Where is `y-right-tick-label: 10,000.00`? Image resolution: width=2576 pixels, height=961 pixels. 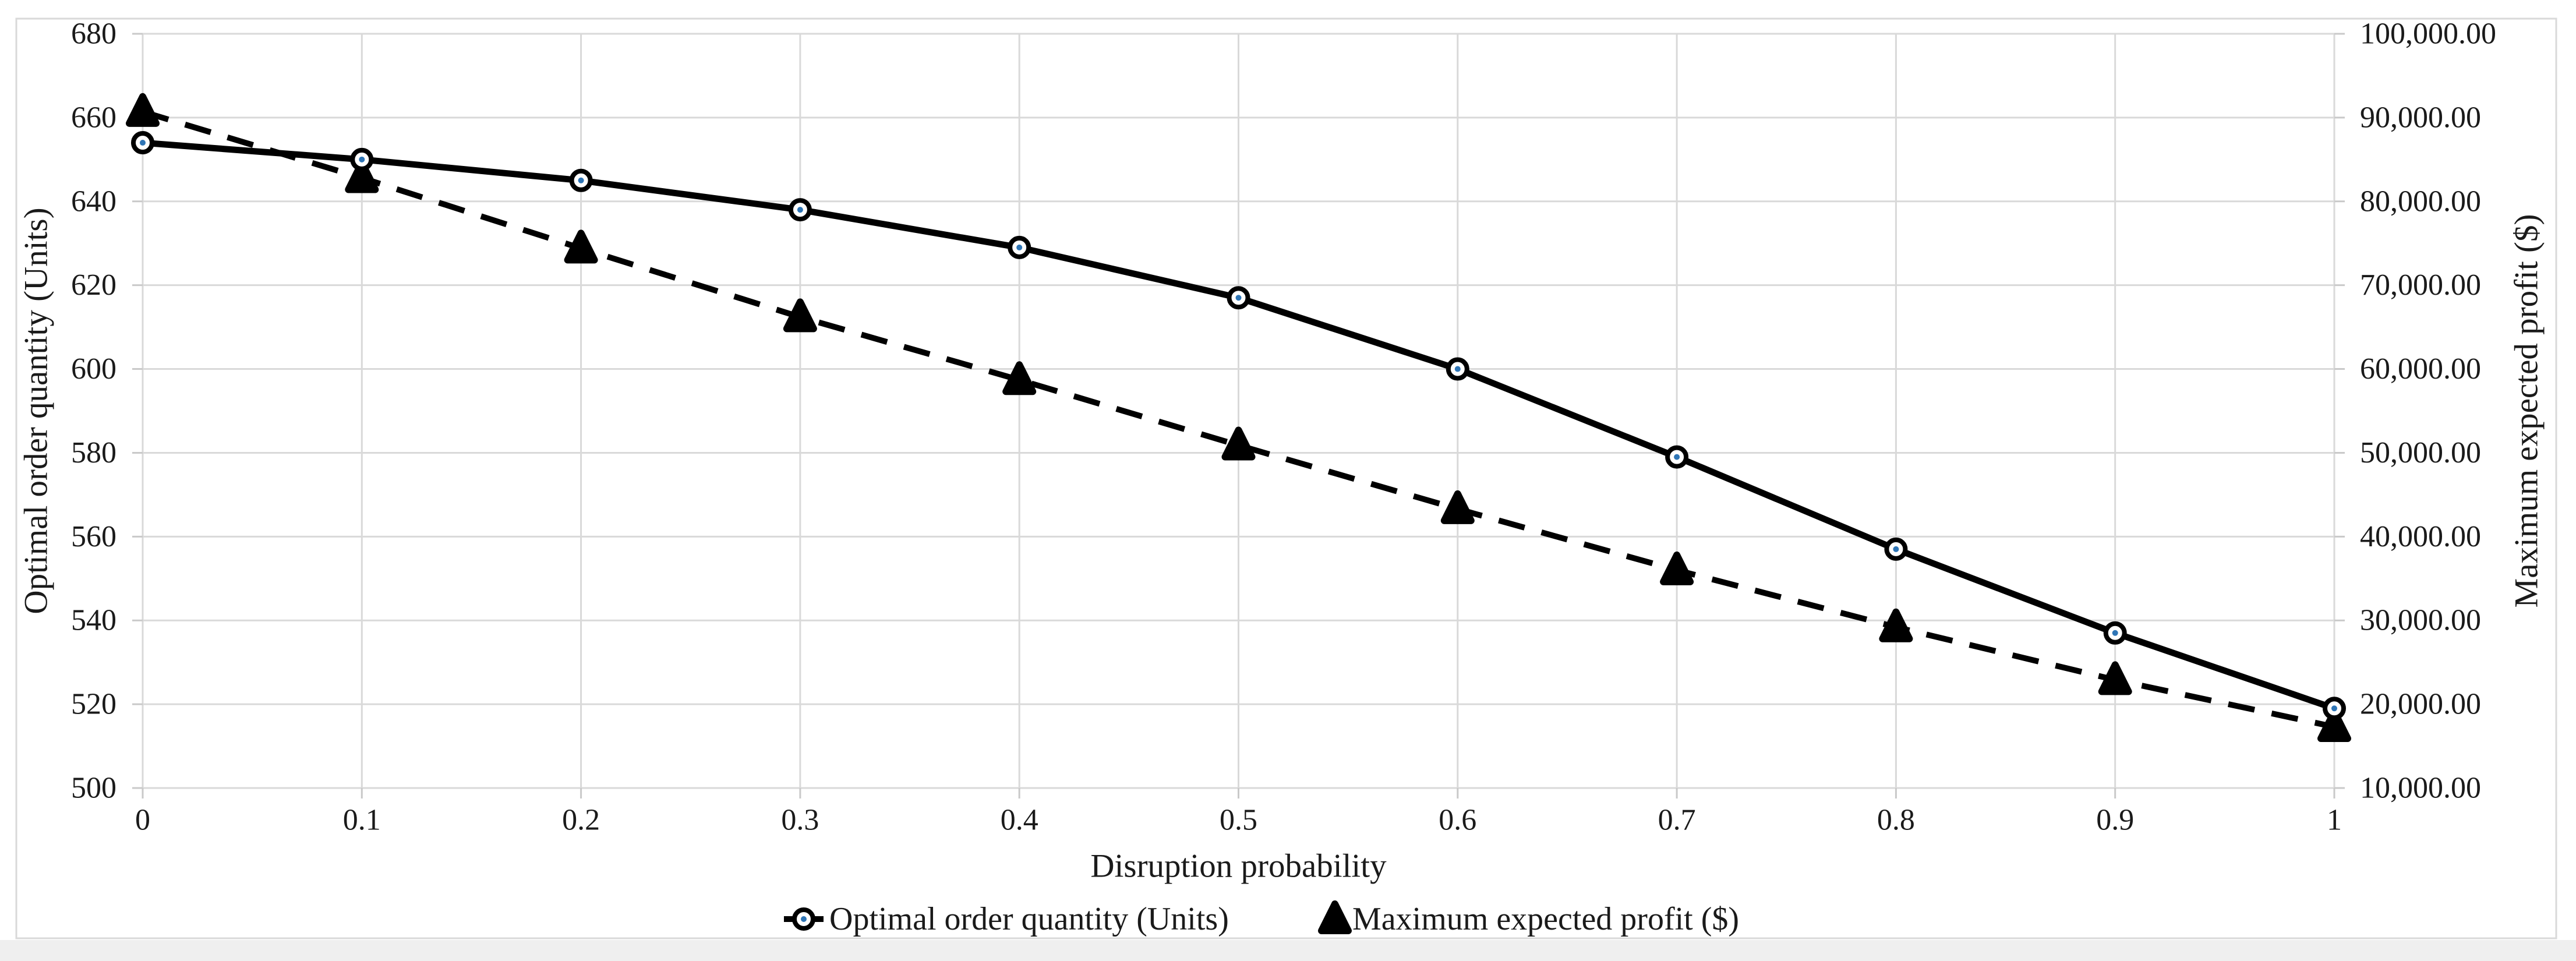 y-right-tick-label: 10,000.00 is located at coordinates (2420, 788).